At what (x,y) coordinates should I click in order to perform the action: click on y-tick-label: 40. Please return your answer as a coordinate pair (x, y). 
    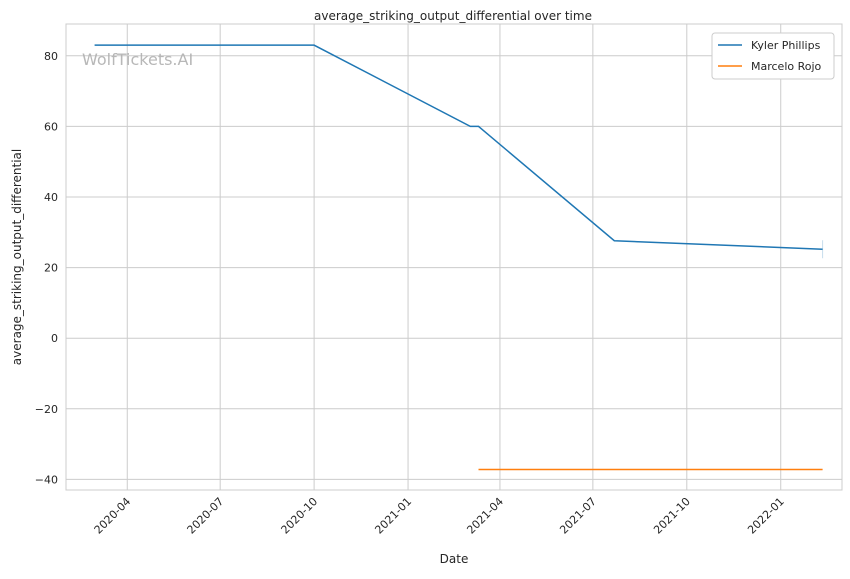
    Looking at the image, I should click on (51, 197).